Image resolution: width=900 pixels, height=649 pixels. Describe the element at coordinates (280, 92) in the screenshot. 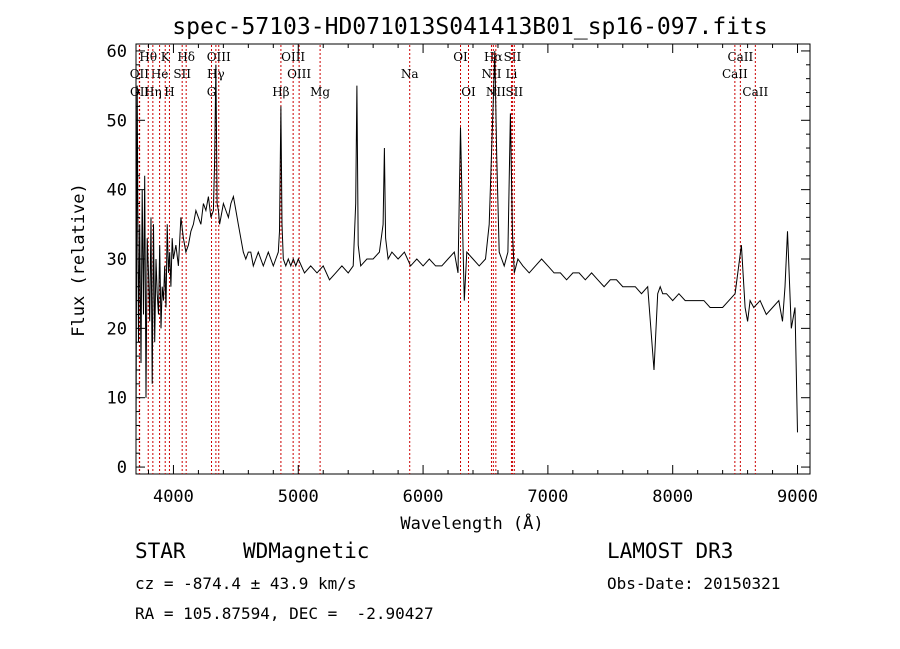

I see `line-marker-label: Hβ` at that location.